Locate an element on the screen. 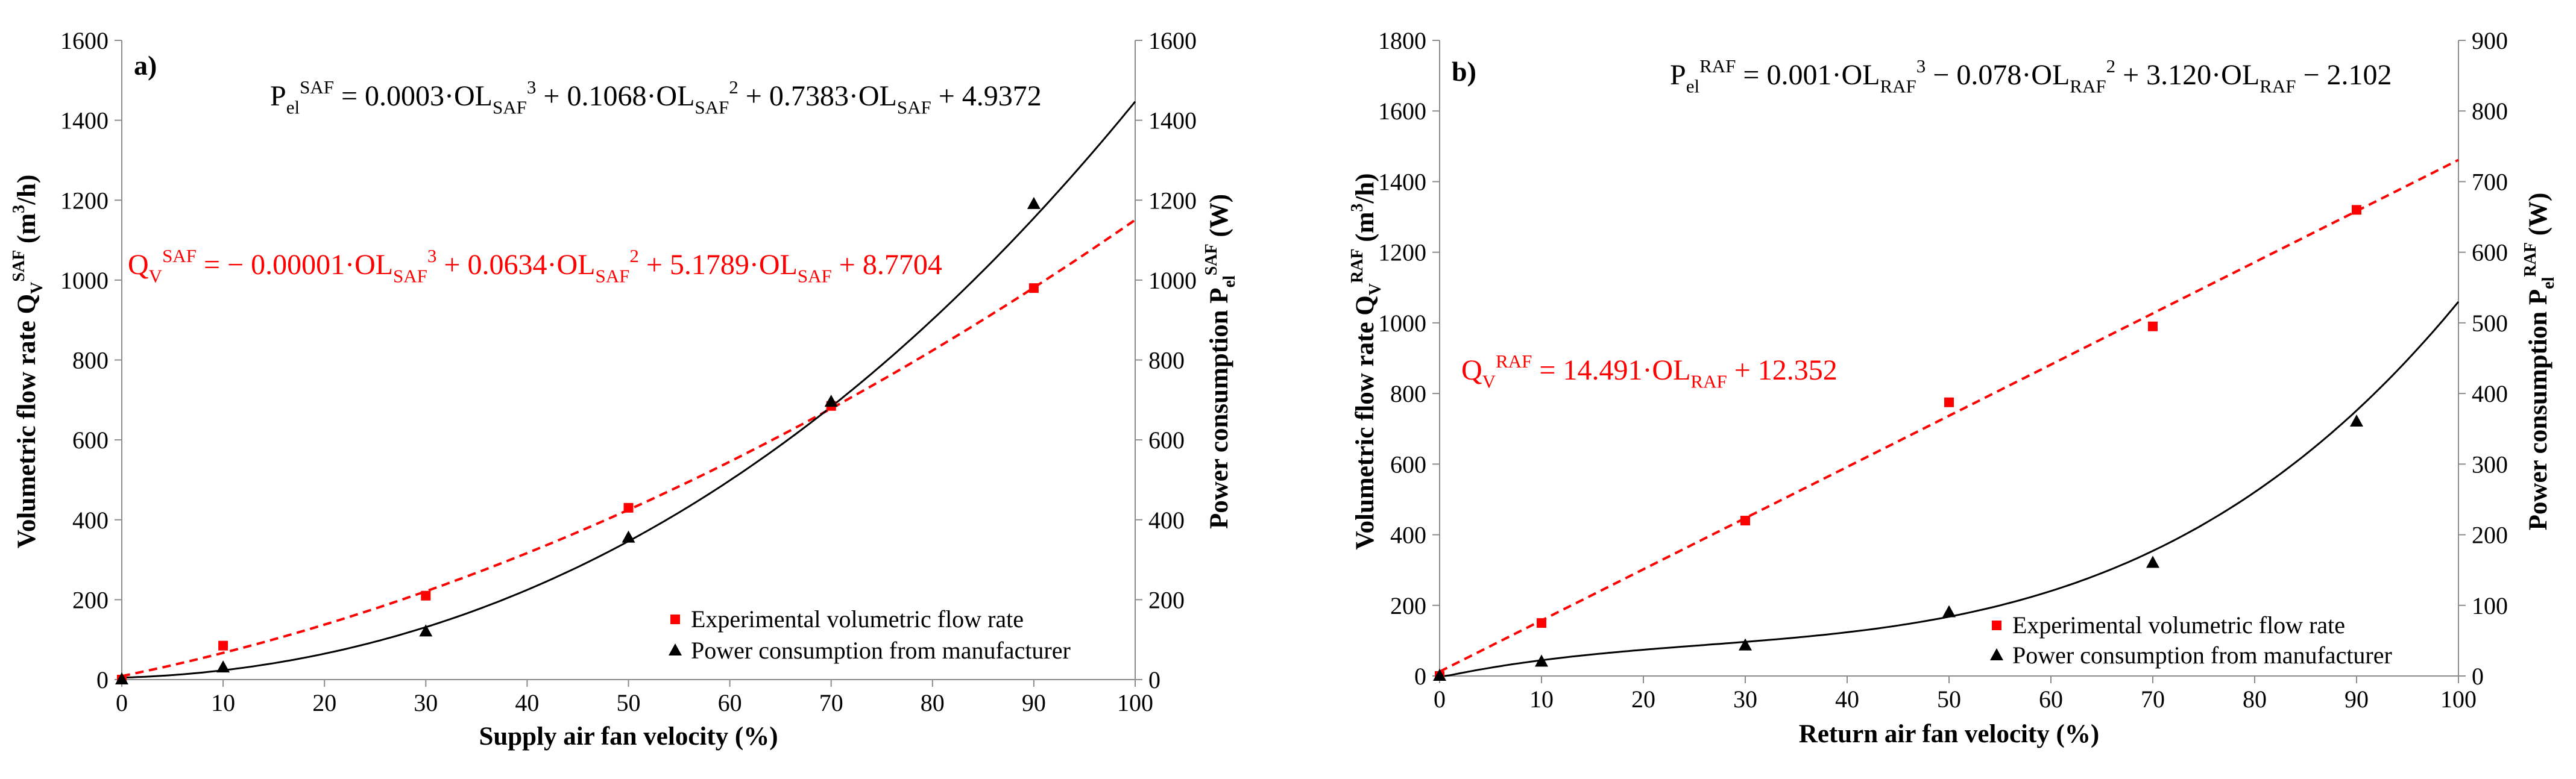 The width and height of the screenshot is (2576, 779). y-axis-left-label: Volumetric flow rate QVSAF (m3/h) is located at coordinates (28, 362).